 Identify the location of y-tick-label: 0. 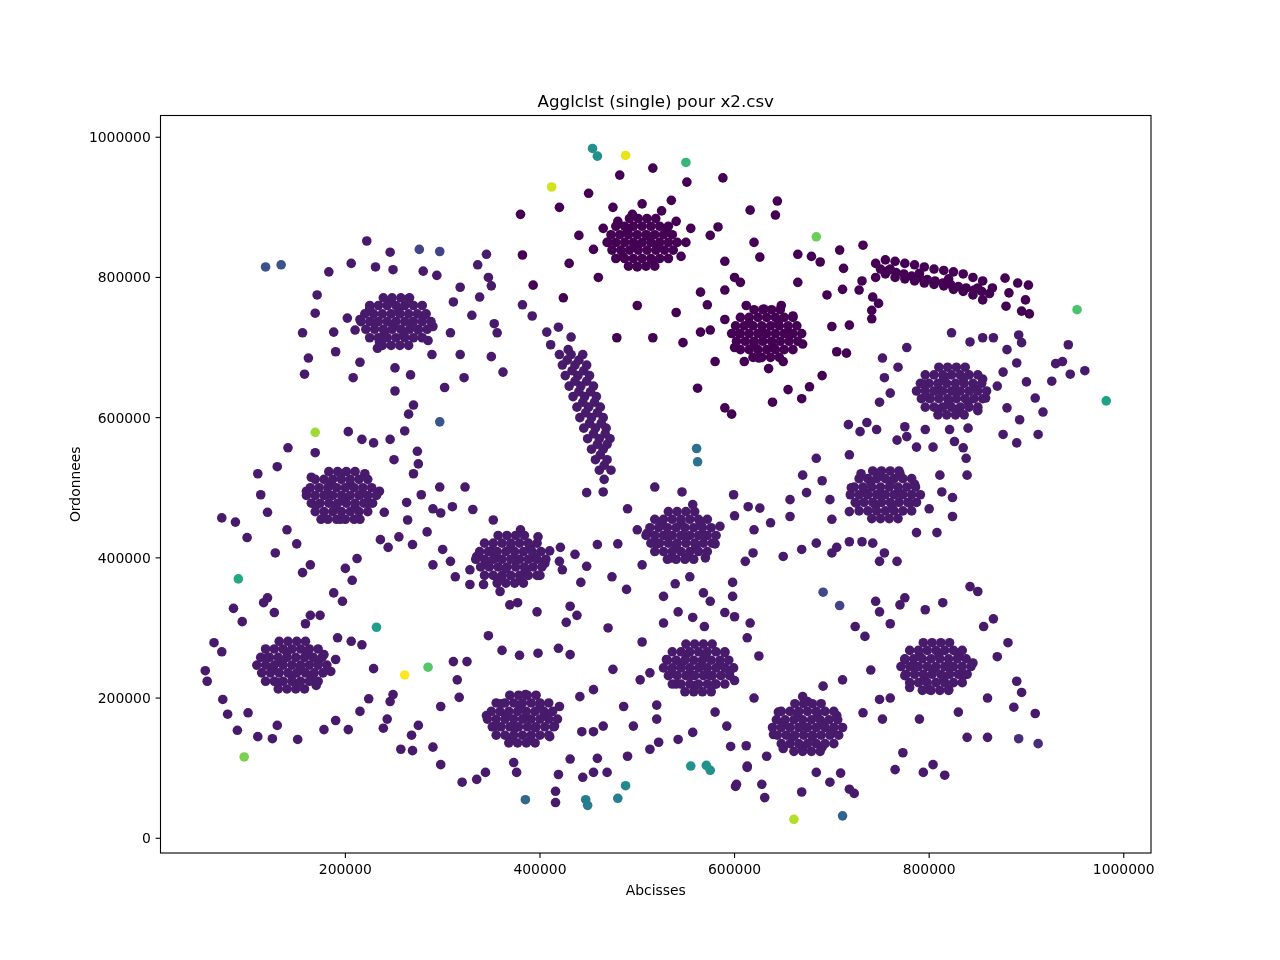
(146, 838).